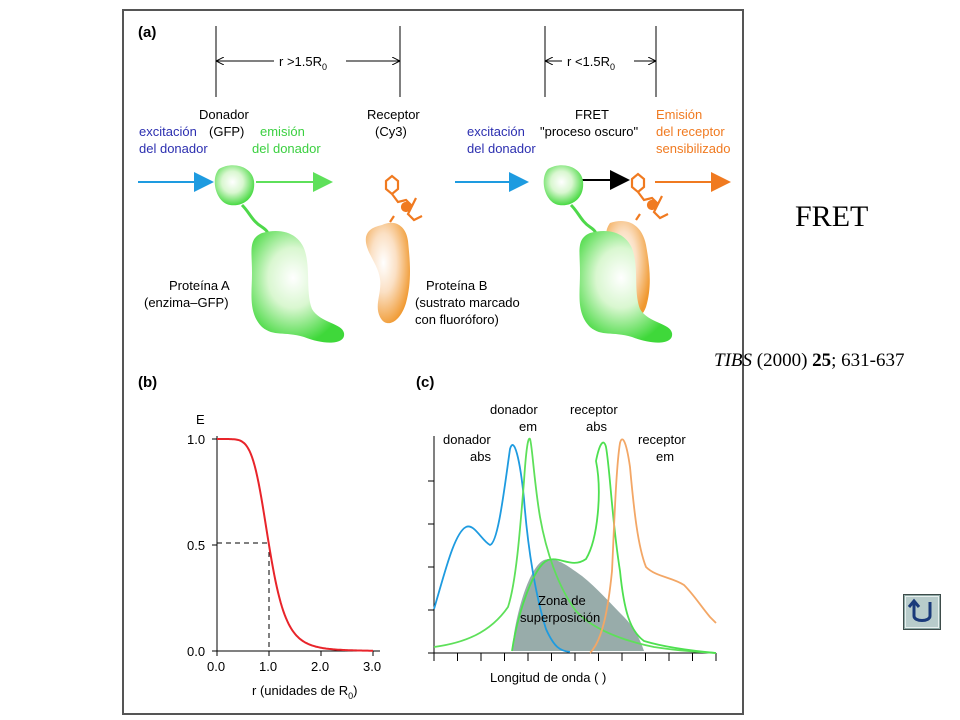 The height and width of the screenshot is (720, 960). I want to click on donor-gfp: (GFP), so click(226, 131).